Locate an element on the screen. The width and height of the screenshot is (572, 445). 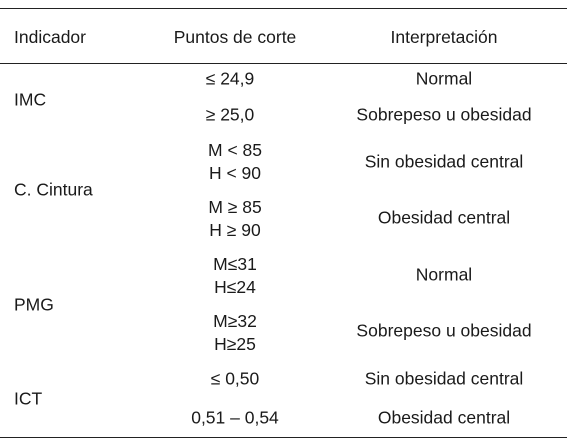
indicador-ict: ICT is located at coordinates (28, 398).